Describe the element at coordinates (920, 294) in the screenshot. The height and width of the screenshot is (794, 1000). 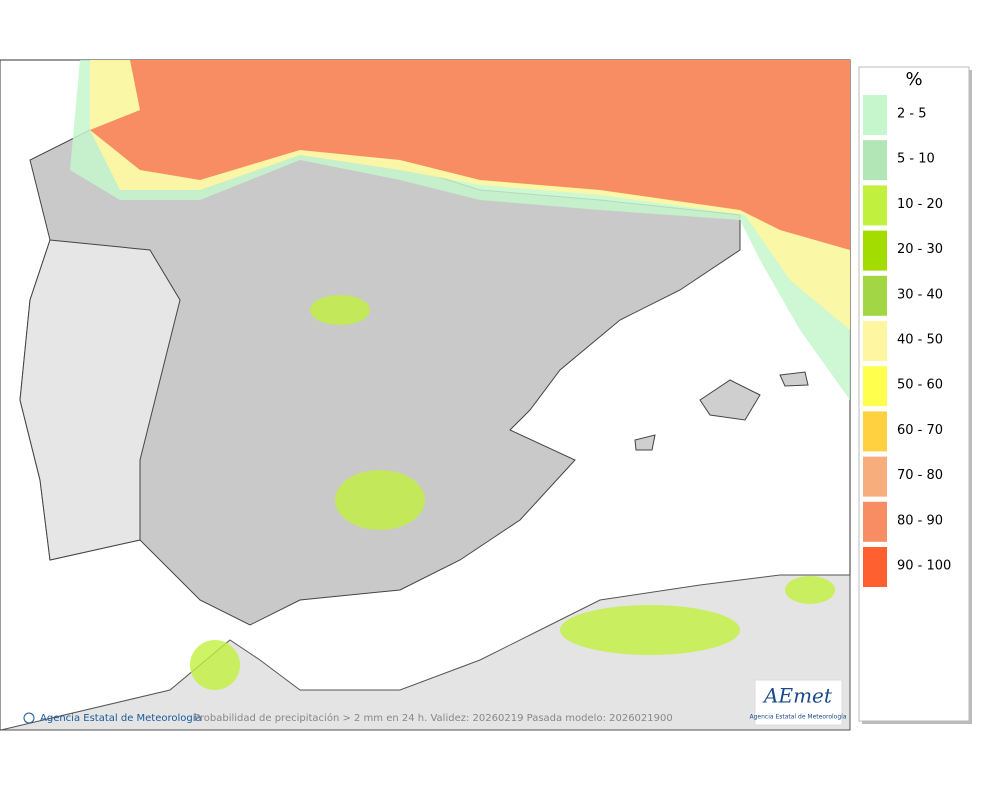
I see `legend-label: 30 - 40` at that location.